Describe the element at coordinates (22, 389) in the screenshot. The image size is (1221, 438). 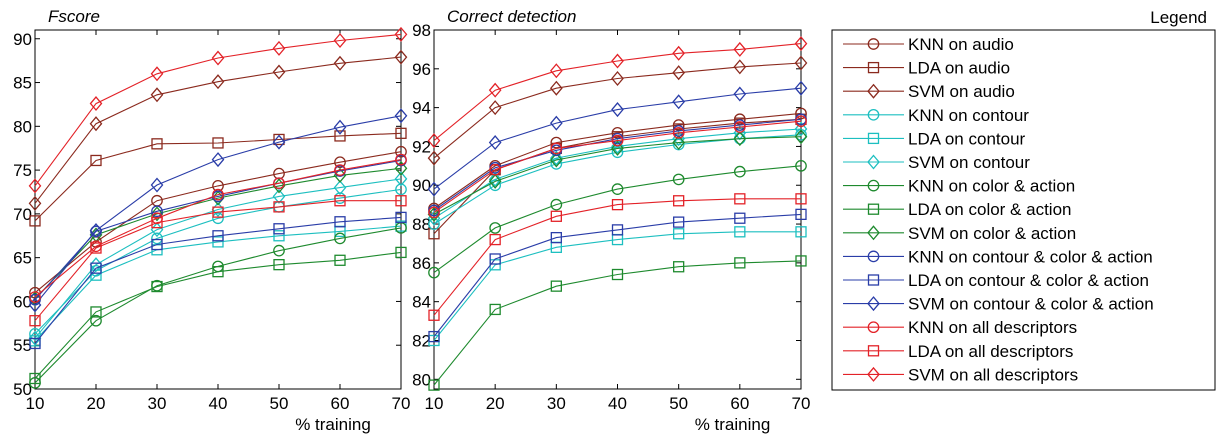
I see `y-tick-label: 50` at that location.